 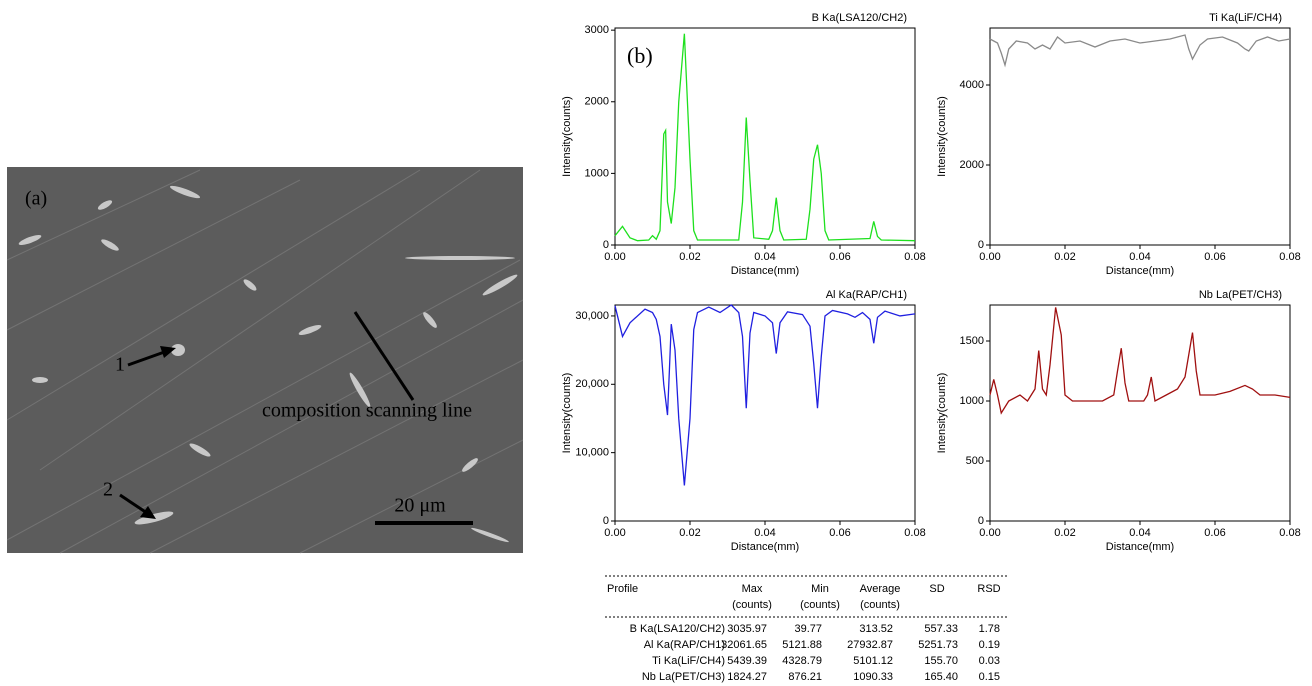 I want to click on table-header: Max, so click(x=752, y=589).